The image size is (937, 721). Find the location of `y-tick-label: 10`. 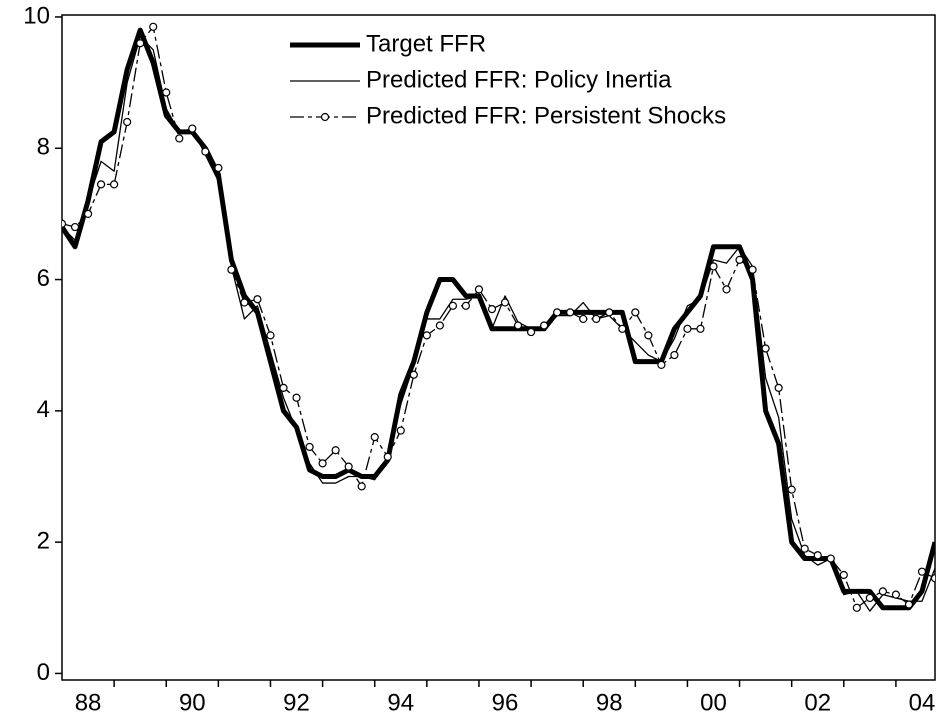

y-tick-label: 10 is located at coordinates (36, 15).